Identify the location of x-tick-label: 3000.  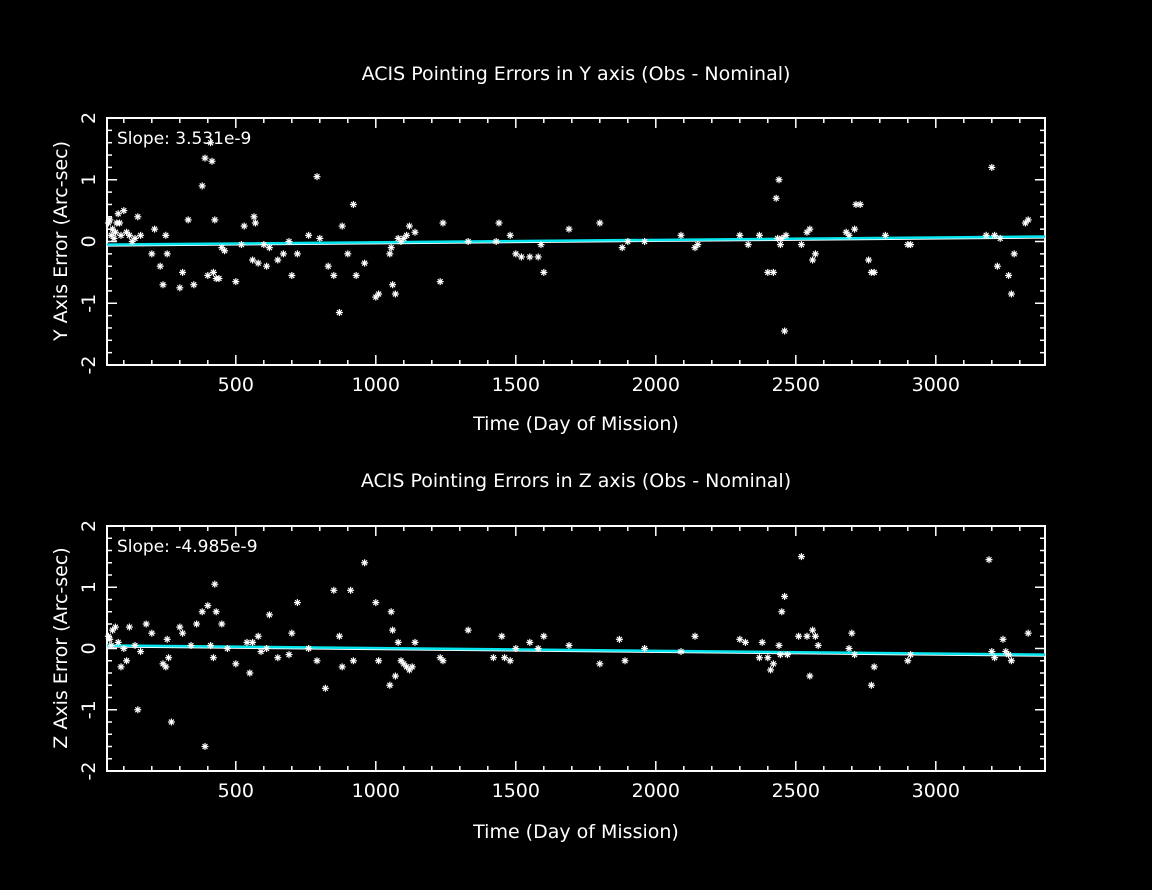
(936, 385).